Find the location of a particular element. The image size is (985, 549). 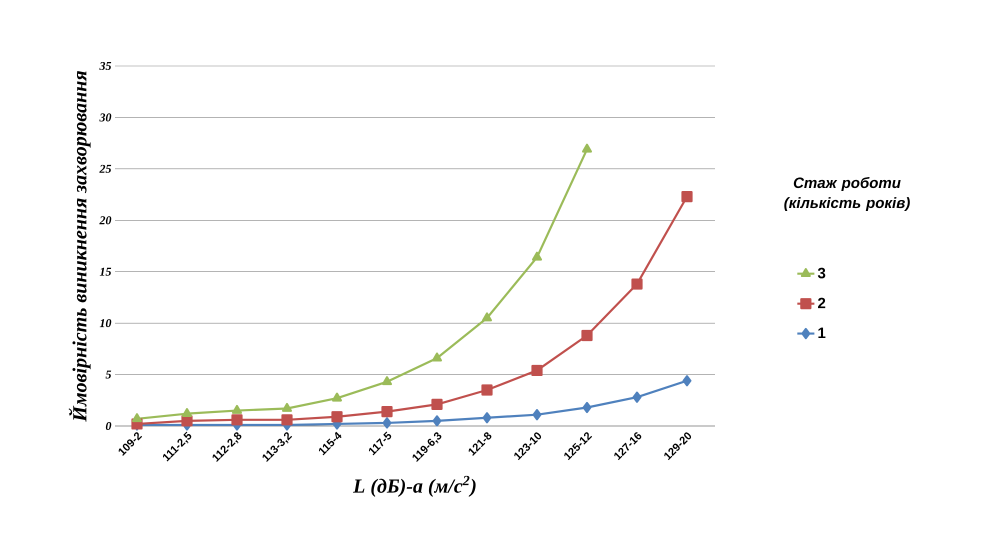

y-tick-label: 30 is located at coordinates (105, 117).